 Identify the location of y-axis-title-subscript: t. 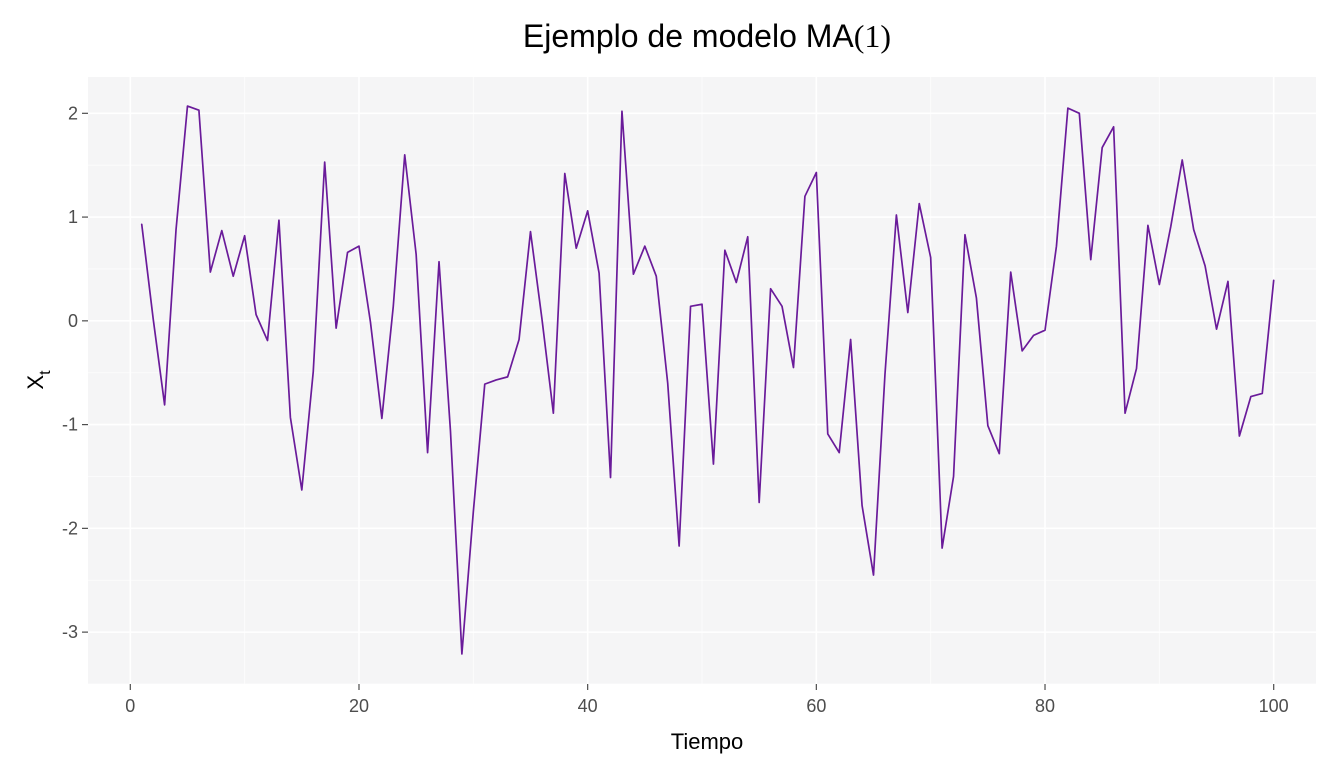
(45, 372).